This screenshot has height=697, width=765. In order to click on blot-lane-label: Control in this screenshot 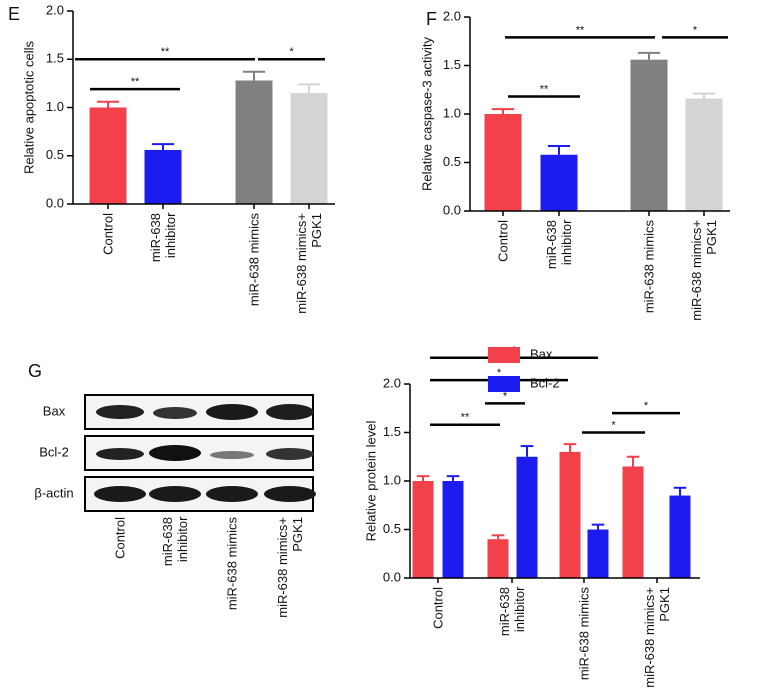, I will do `click(120, 538)`.